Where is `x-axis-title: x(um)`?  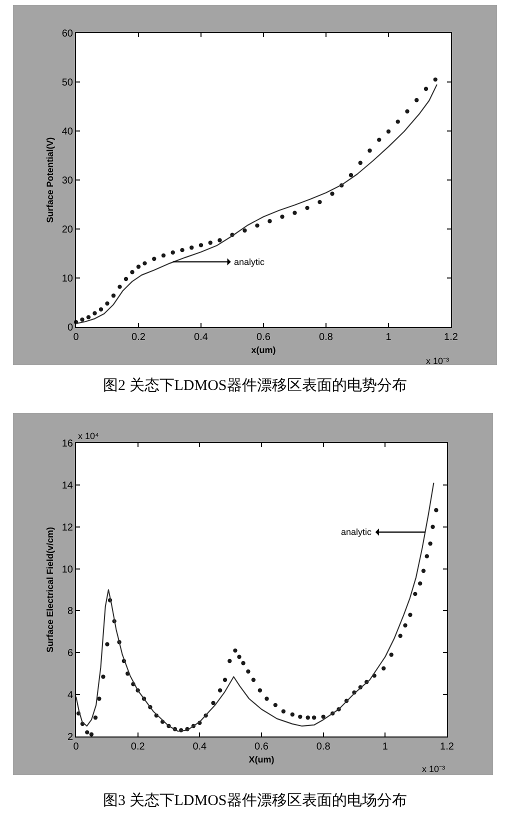
x-axis-title: x(um) is located at coordinates (263, 349).